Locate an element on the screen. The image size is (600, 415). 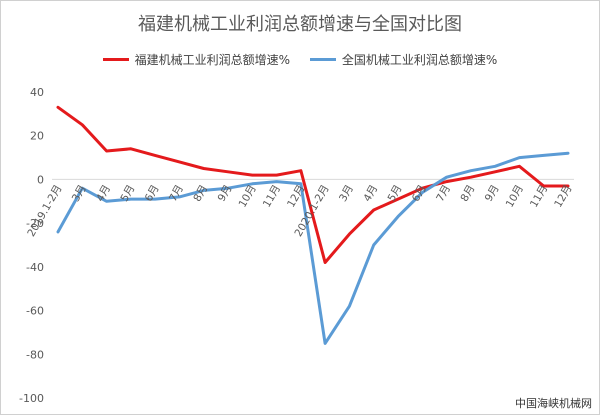
y-tick-label: -40 is located at coordinates (35, 267).